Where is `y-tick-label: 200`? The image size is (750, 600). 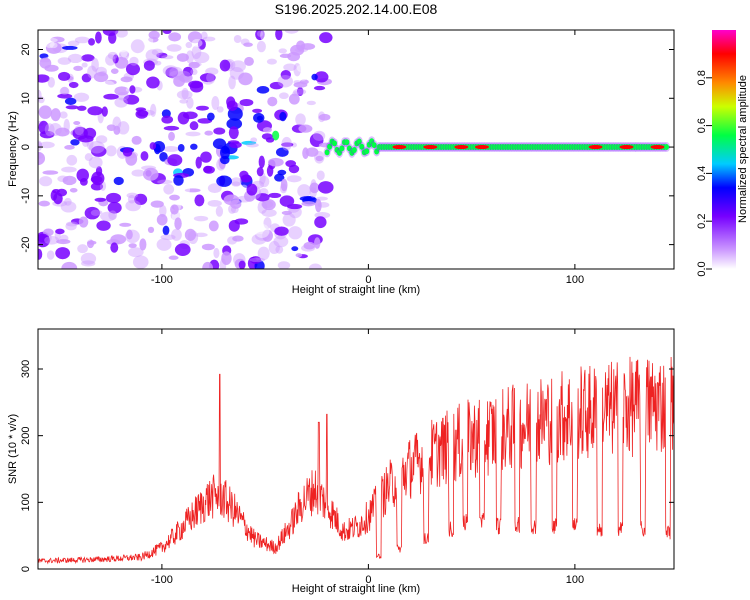 y-tick-label: 200 is located at coordinates (26, 435).